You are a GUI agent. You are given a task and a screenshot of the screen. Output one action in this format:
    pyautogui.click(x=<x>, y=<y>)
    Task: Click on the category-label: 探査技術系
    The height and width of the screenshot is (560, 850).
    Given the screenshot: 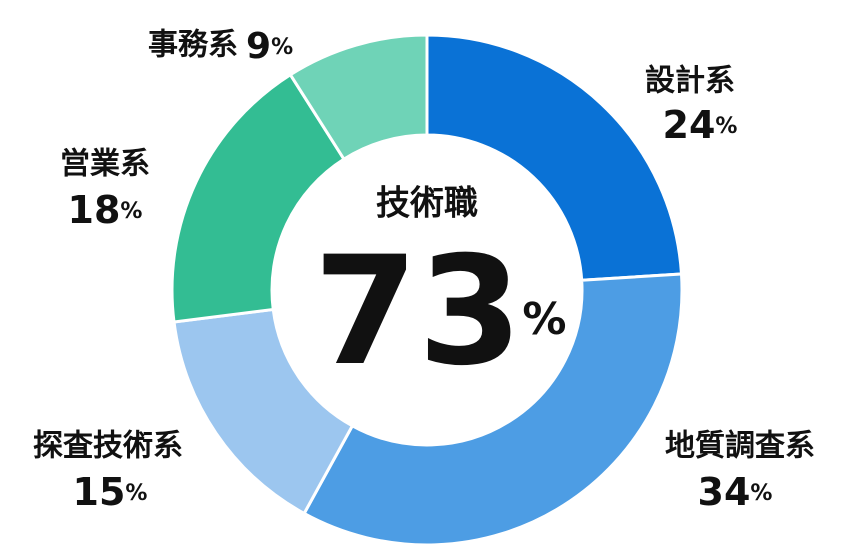 What is the action you would take?
    pyautogui.click(x=108, y=446)
    